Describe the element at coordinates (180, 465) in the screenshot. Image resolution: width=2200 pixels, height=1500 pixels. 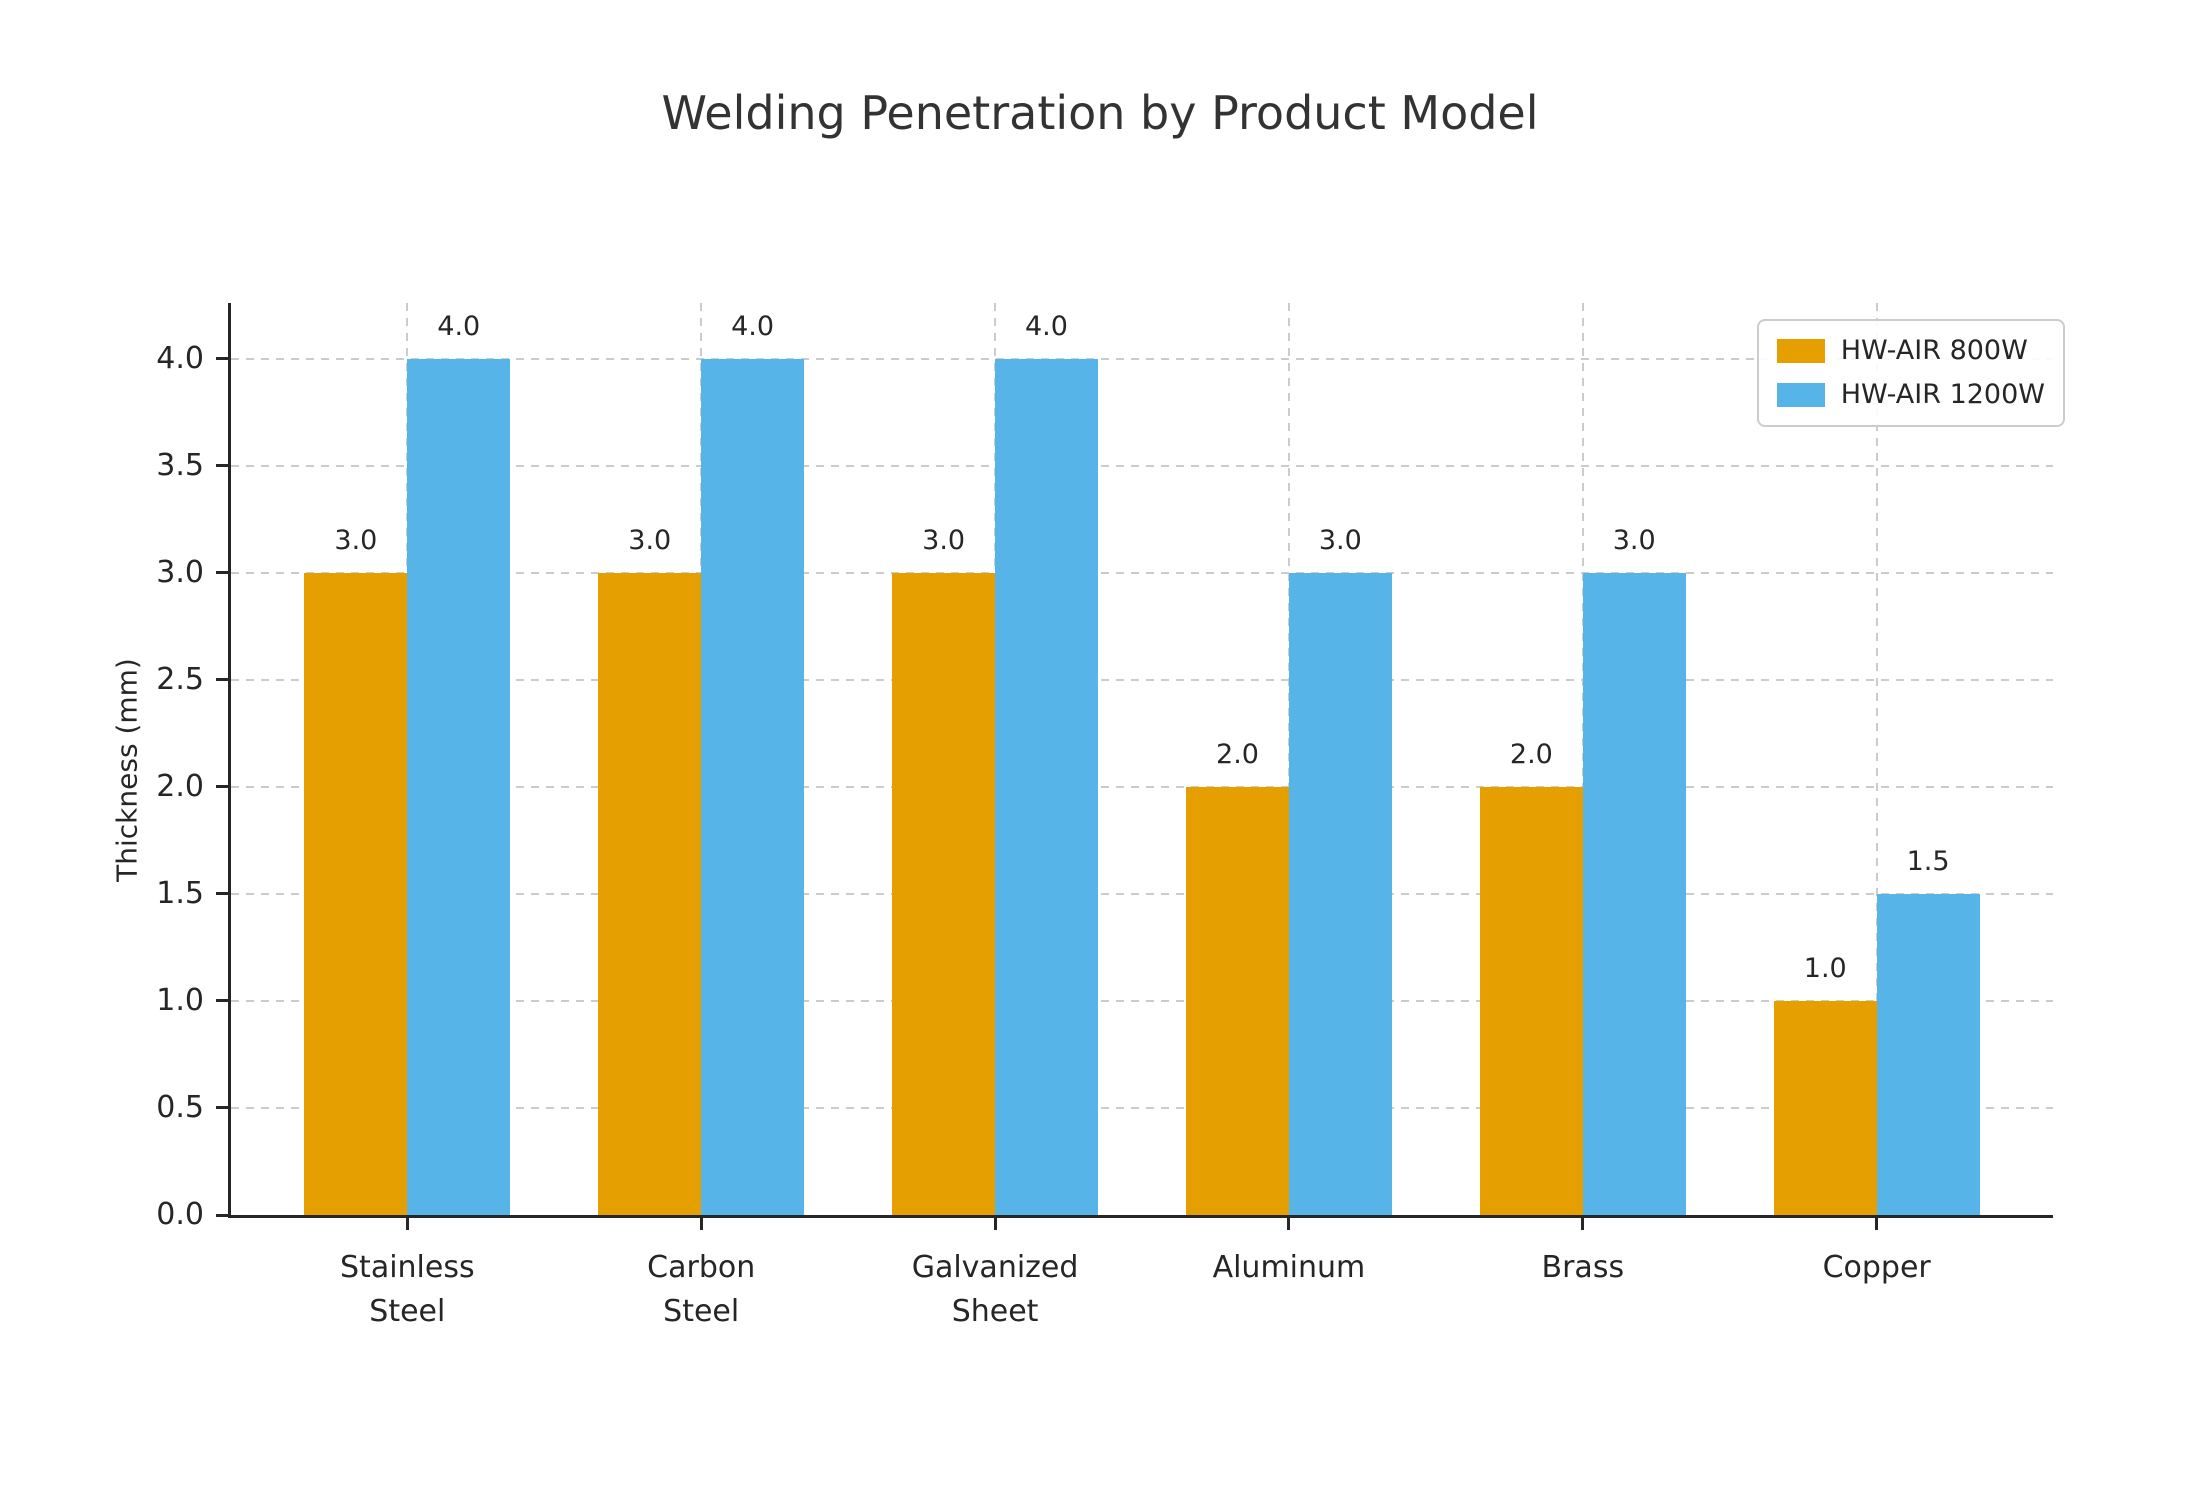
I see `y-tick-label: 3.5` at that location.